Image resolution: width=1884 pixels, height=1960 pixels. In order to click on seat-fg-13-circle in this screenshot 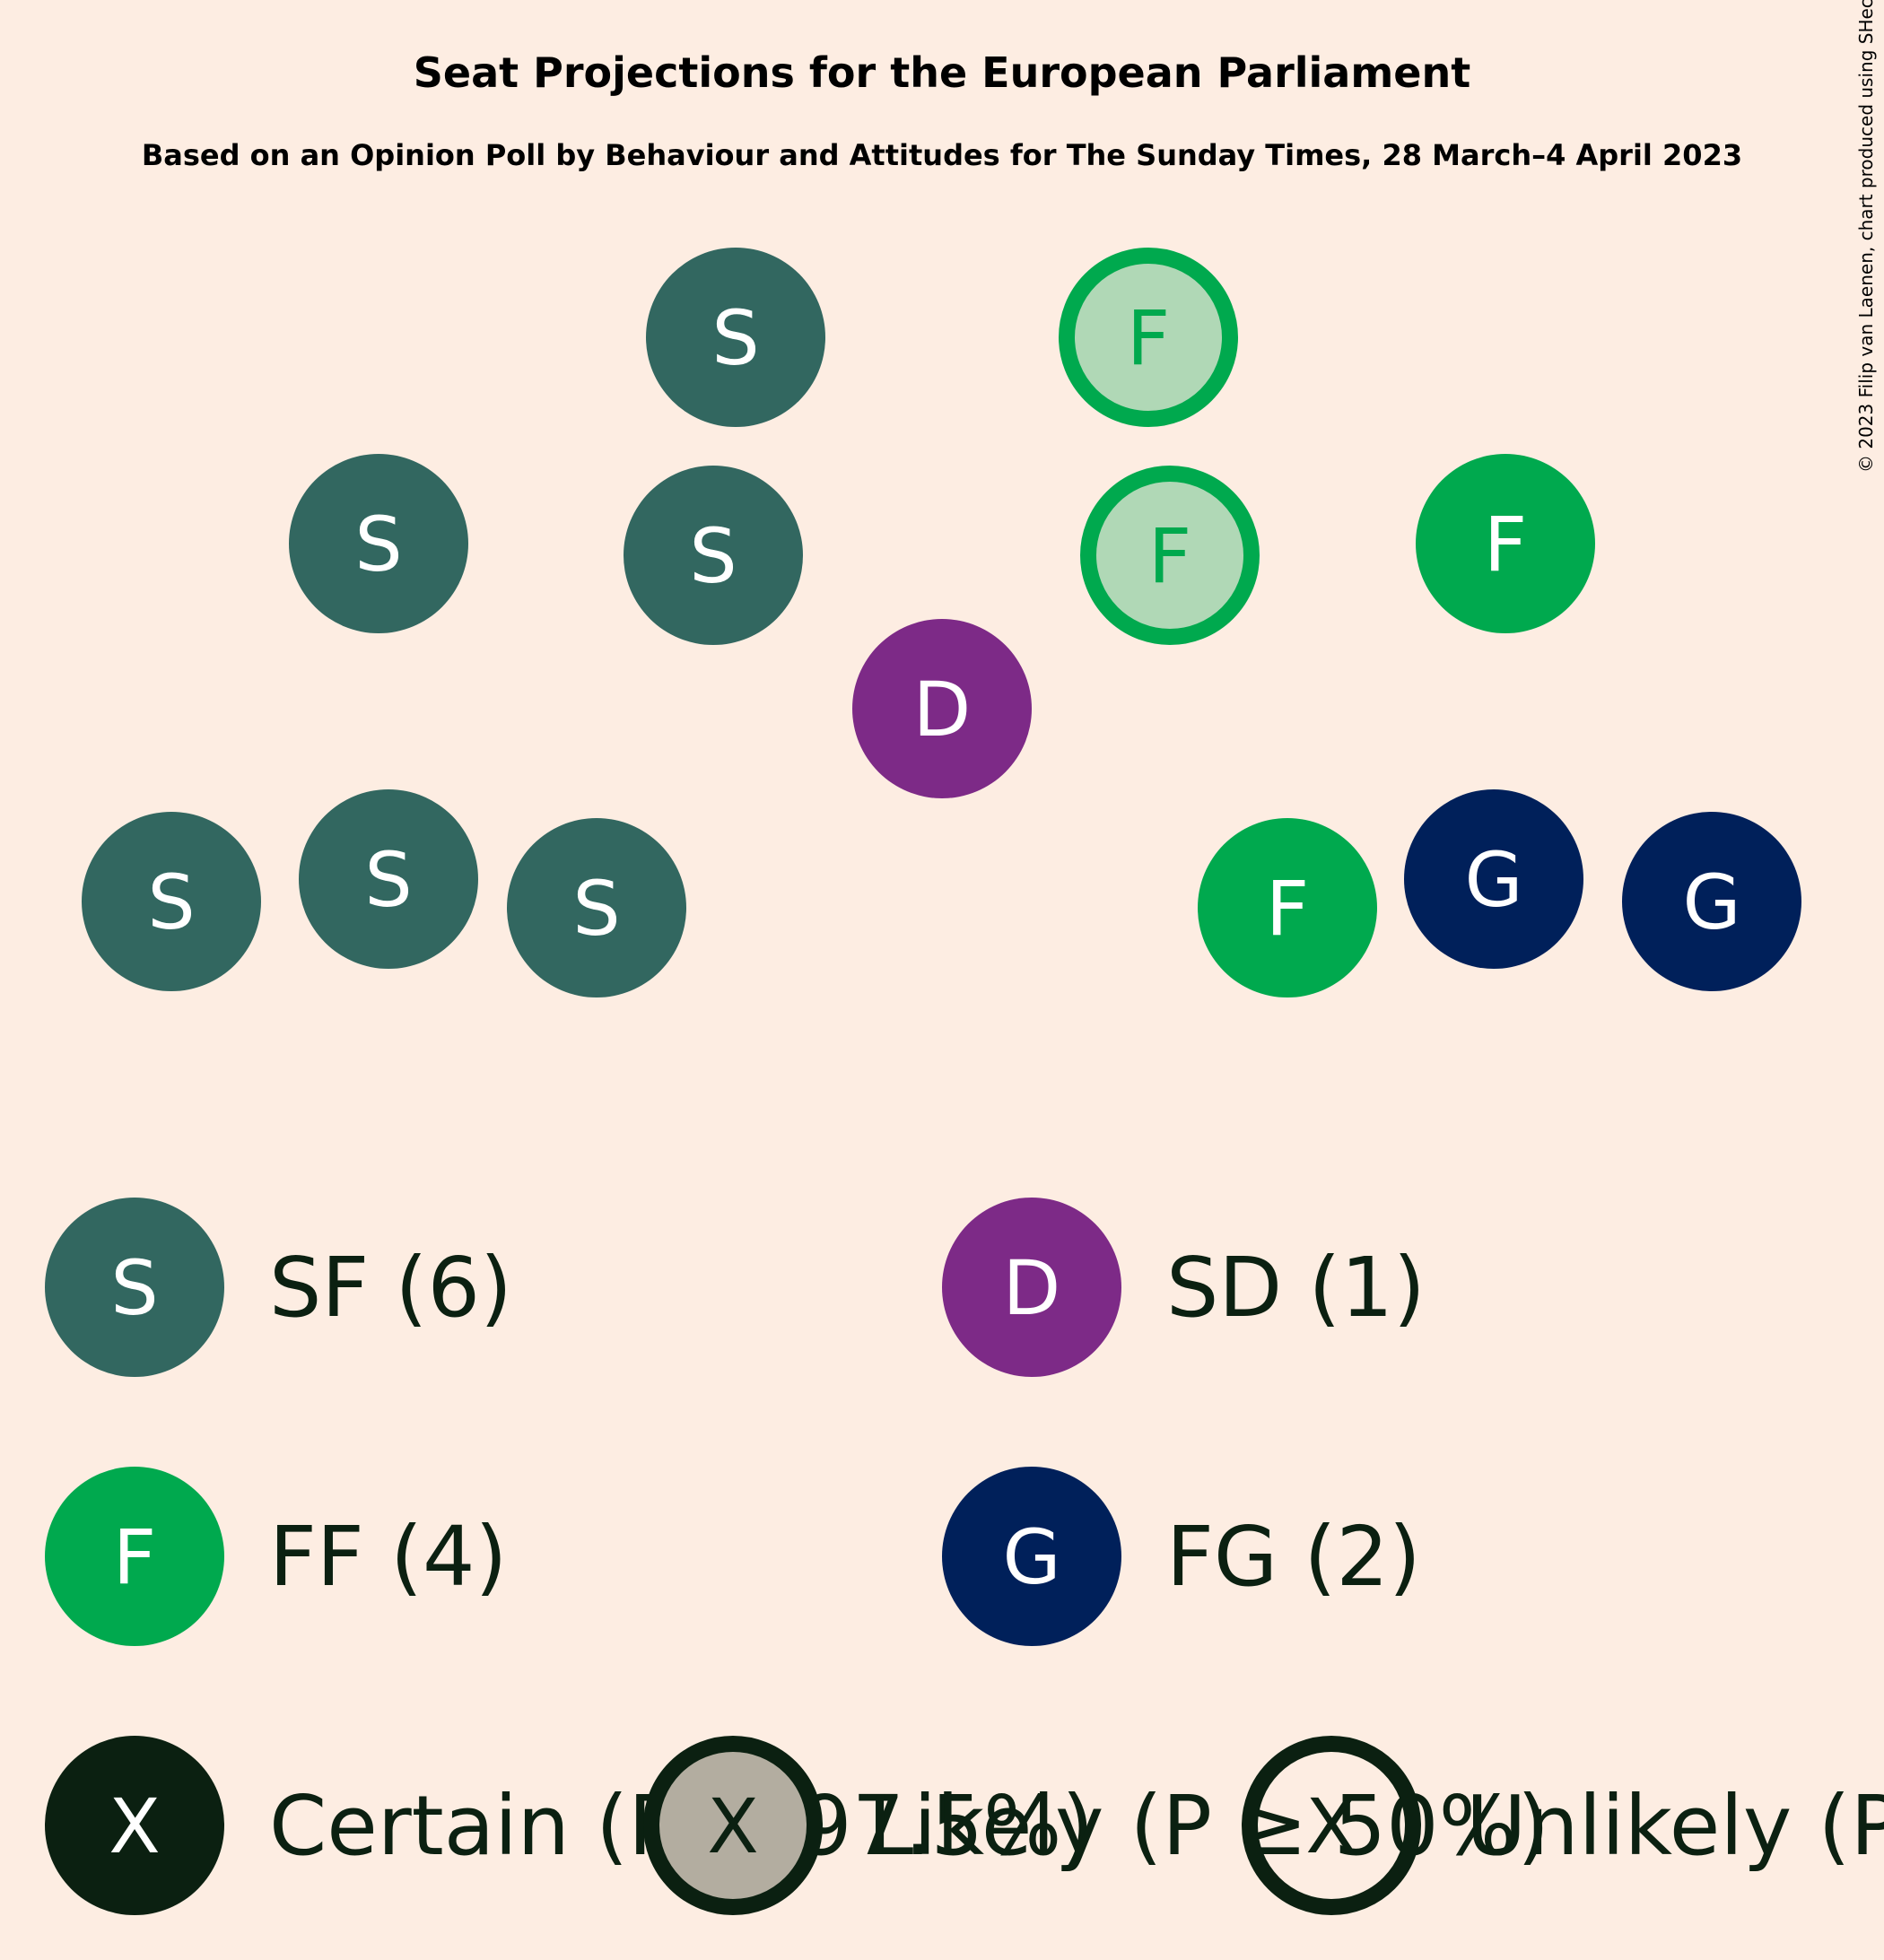, I will do `click(1711, 902)`.